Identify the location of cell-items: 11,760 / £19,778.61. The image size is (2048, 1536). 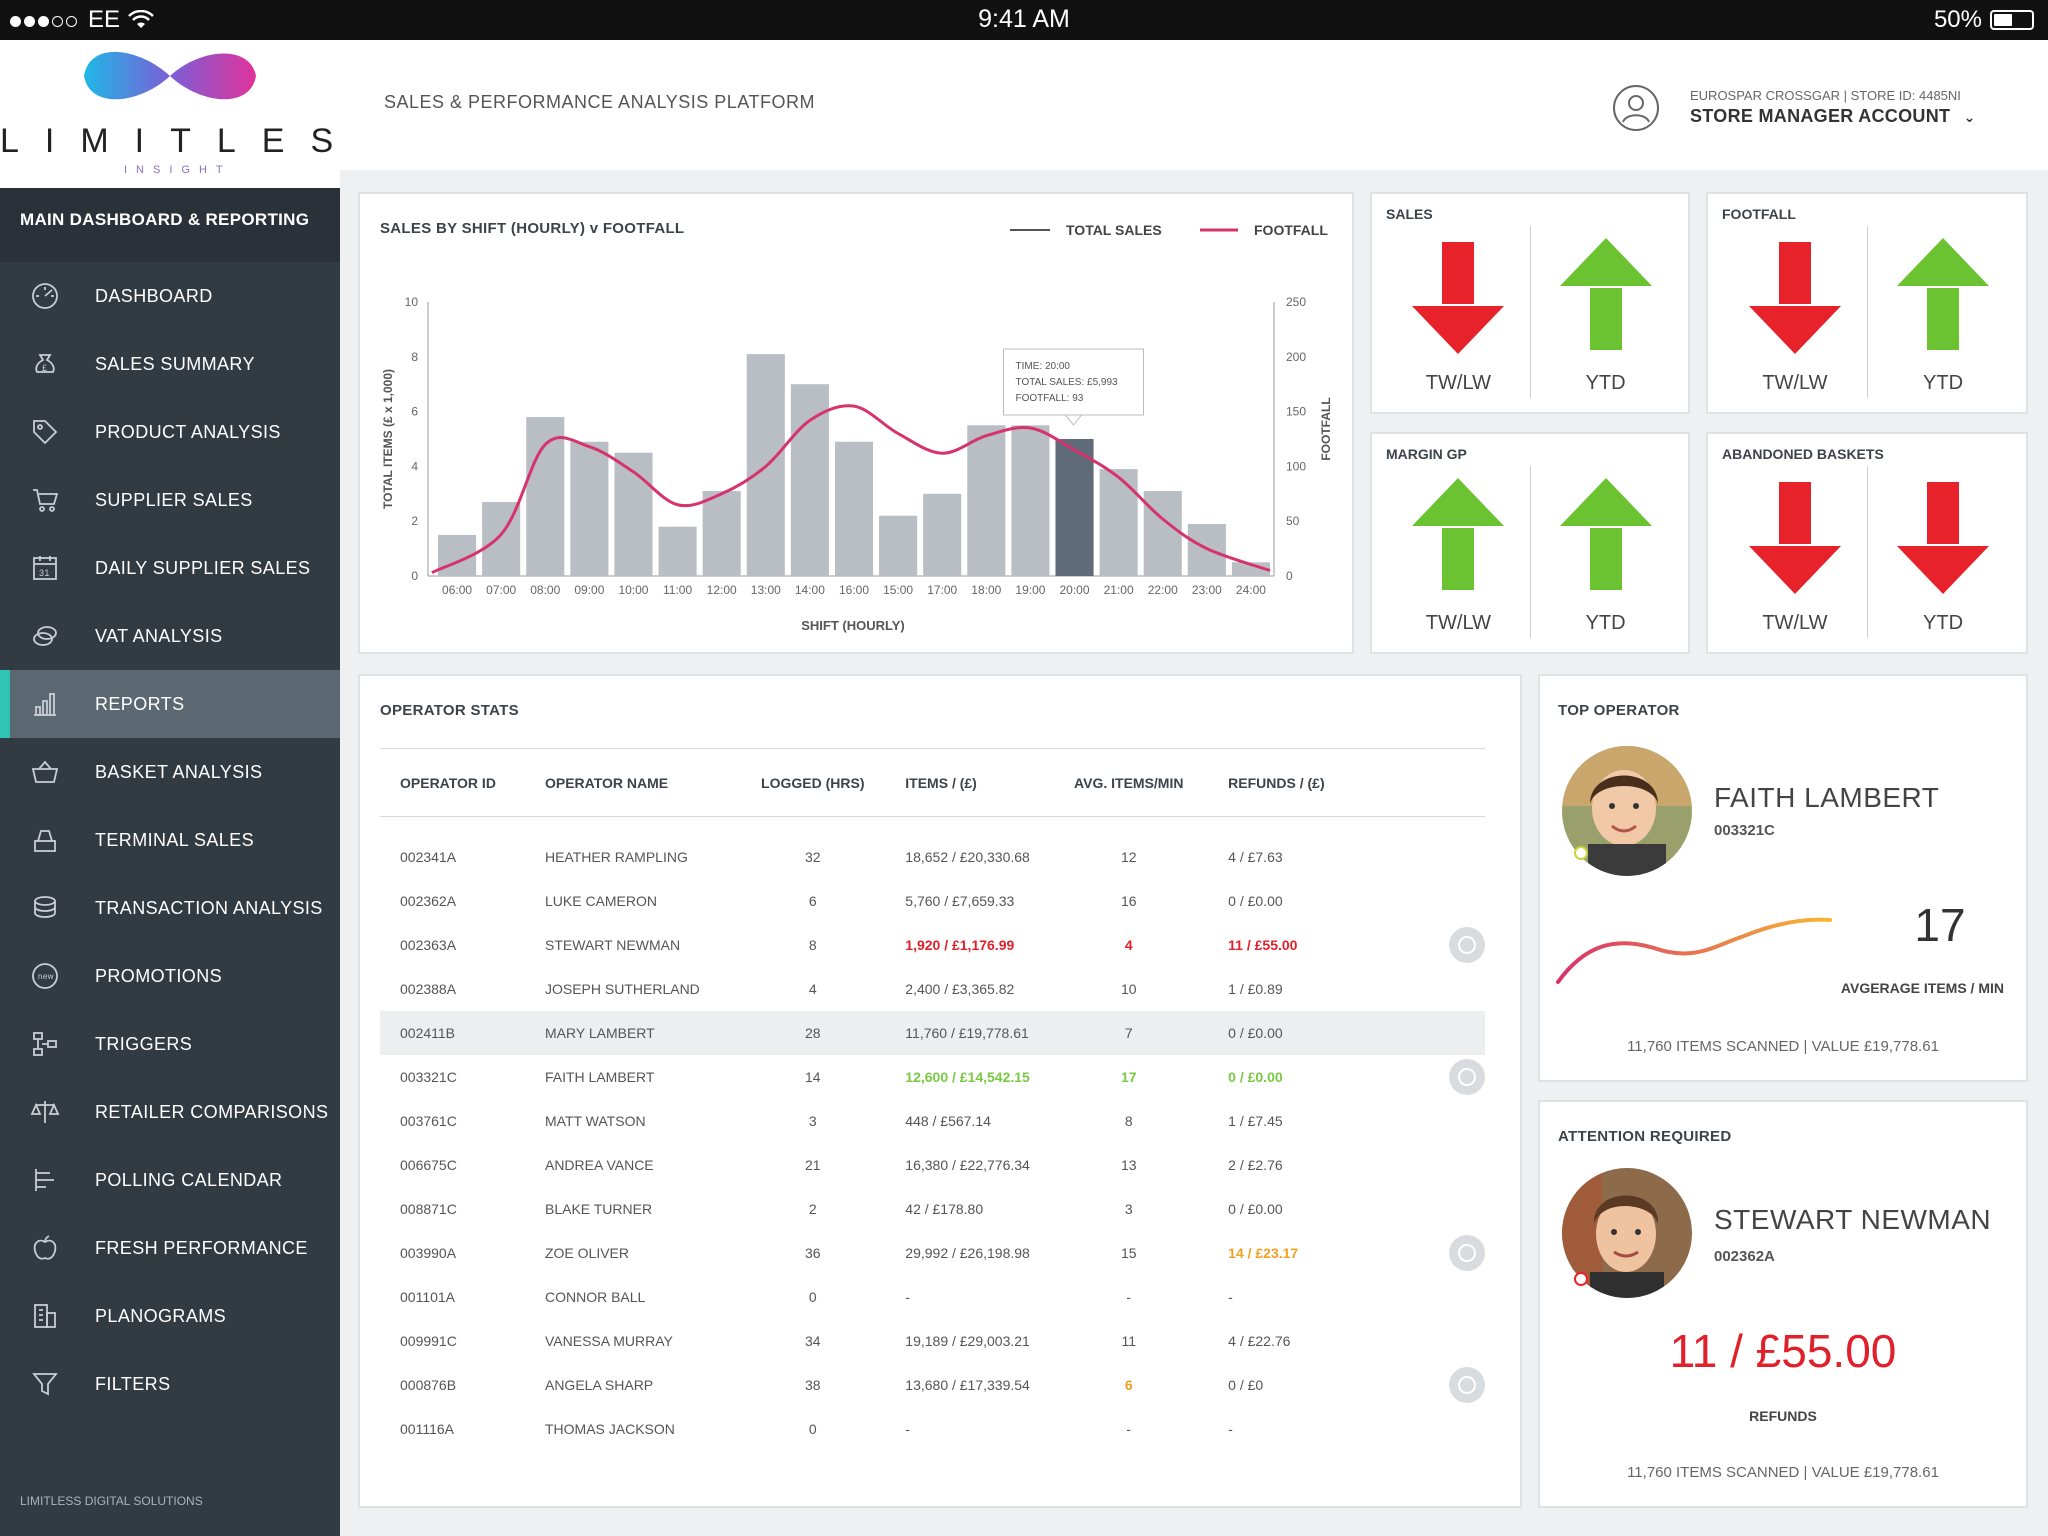
(967, 1032).